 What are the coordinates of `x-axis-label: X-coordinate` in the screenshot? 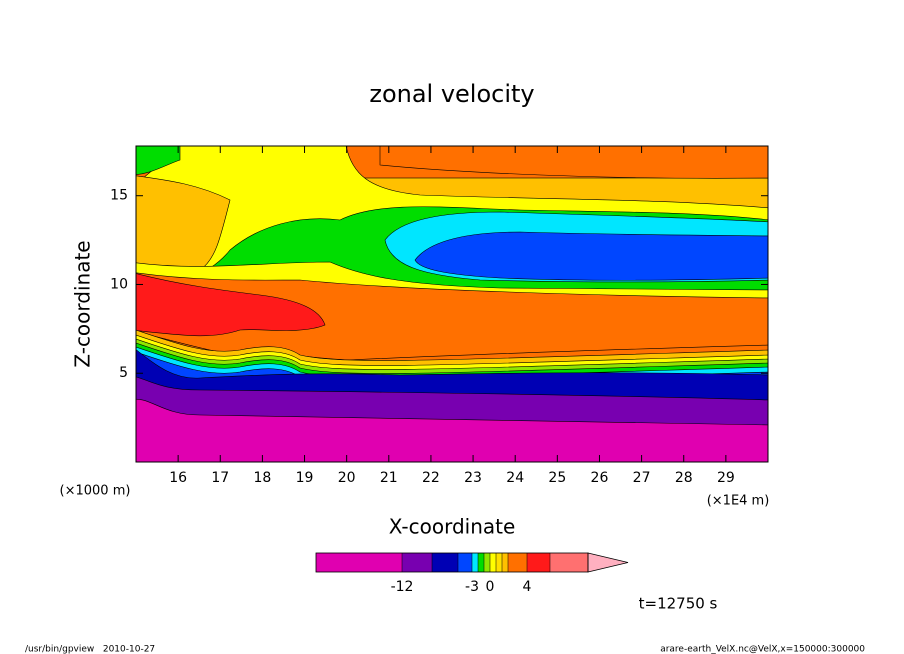 It's located at (452, 527).